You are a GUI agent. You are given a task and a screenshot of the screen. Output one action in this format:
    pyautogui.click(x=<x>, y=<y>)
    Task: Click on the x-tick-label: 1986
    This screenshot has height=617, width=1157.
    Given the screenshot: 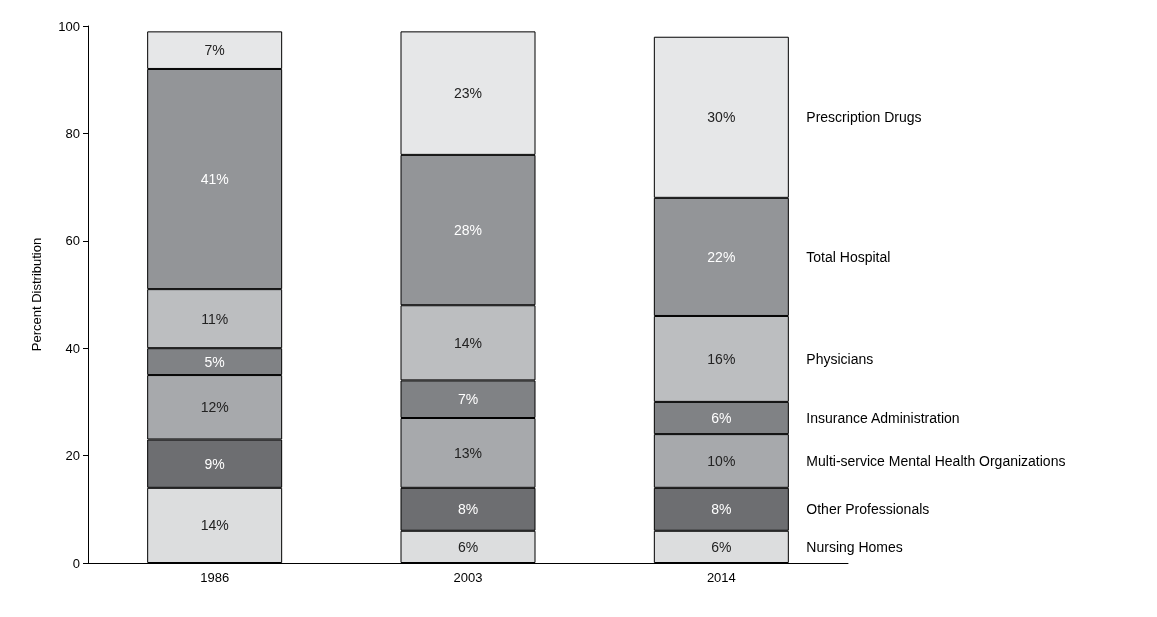 What is the action you would take?
    pyautogui.click(x=215, y=577)
    